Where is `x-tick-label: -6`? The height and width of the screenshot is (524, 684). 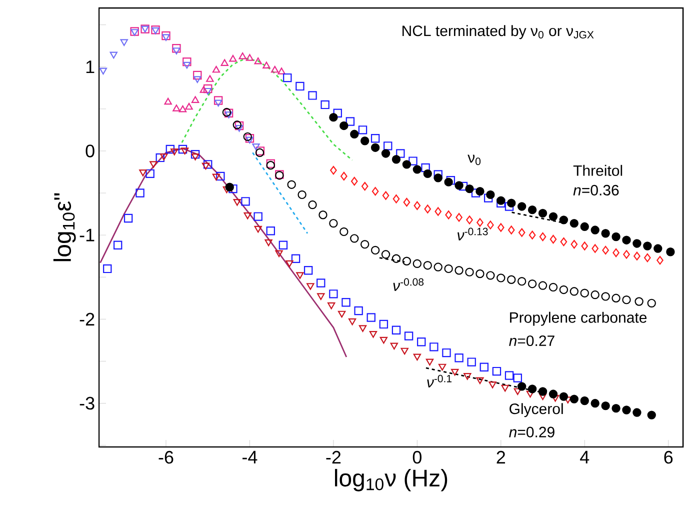
x-tick-label: -6 is located at coordinates (166, 457).